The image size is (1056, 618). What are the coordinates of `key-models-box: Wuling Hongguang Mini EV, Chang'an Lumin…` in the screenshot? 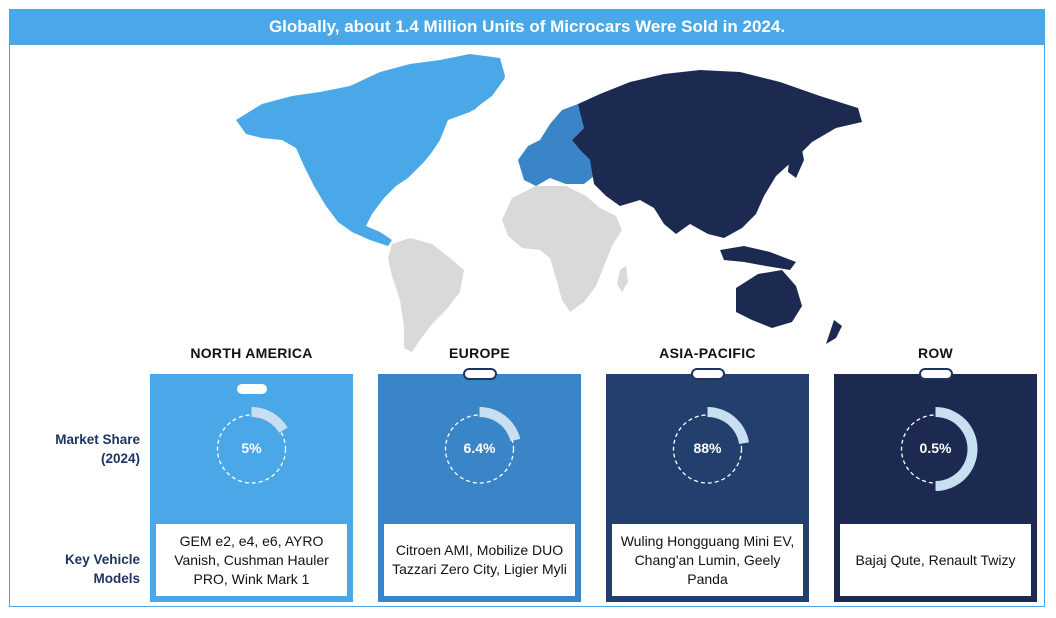 It's located at (707, 560).